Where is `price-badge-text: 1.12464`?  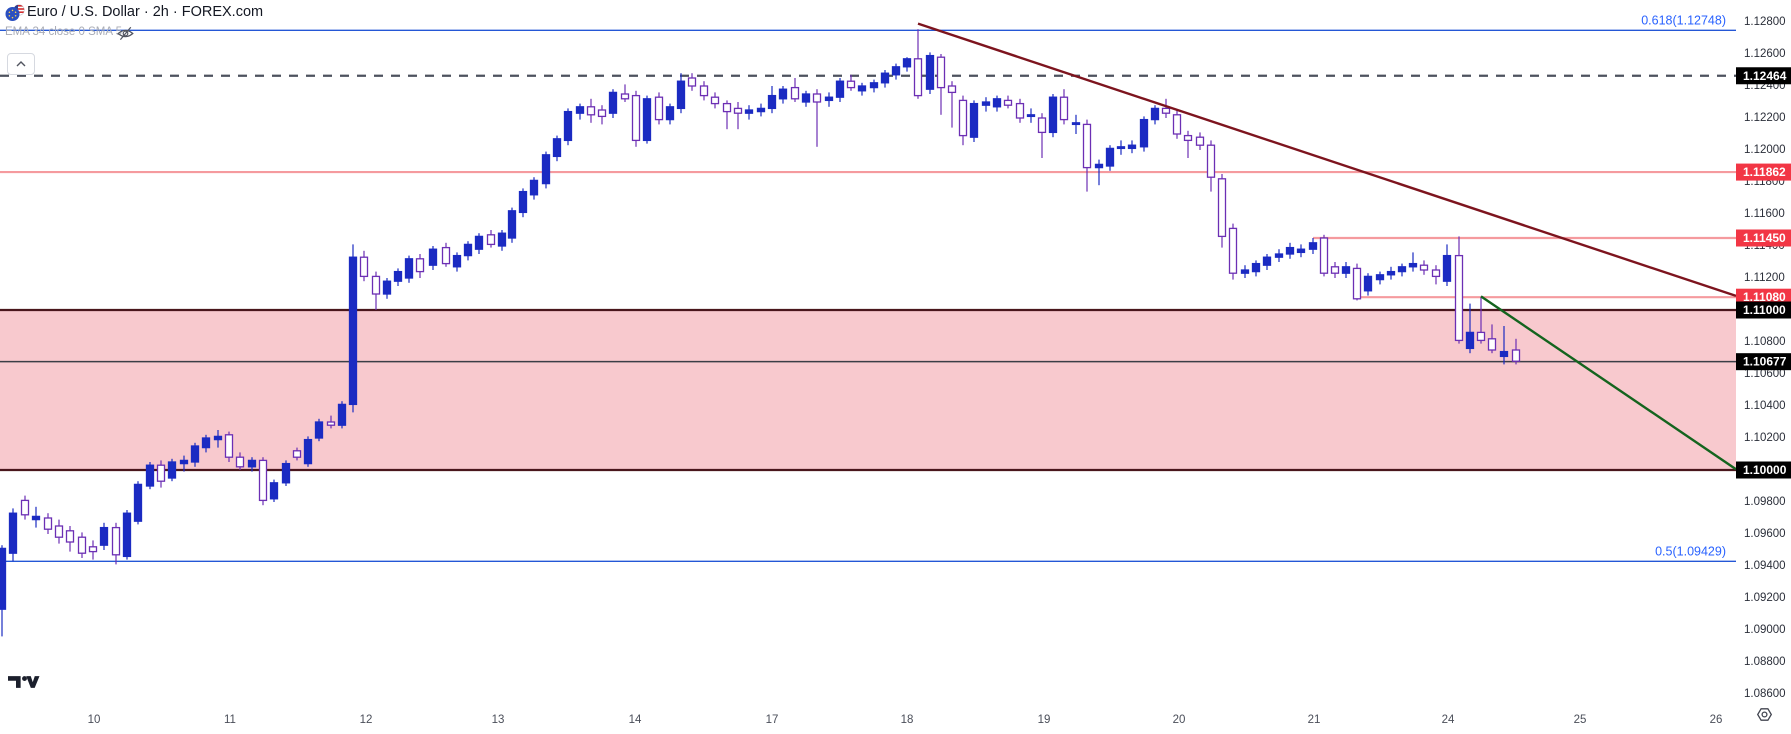 price-badge-text: 1.12464 is located at coordinates (1765, 76).